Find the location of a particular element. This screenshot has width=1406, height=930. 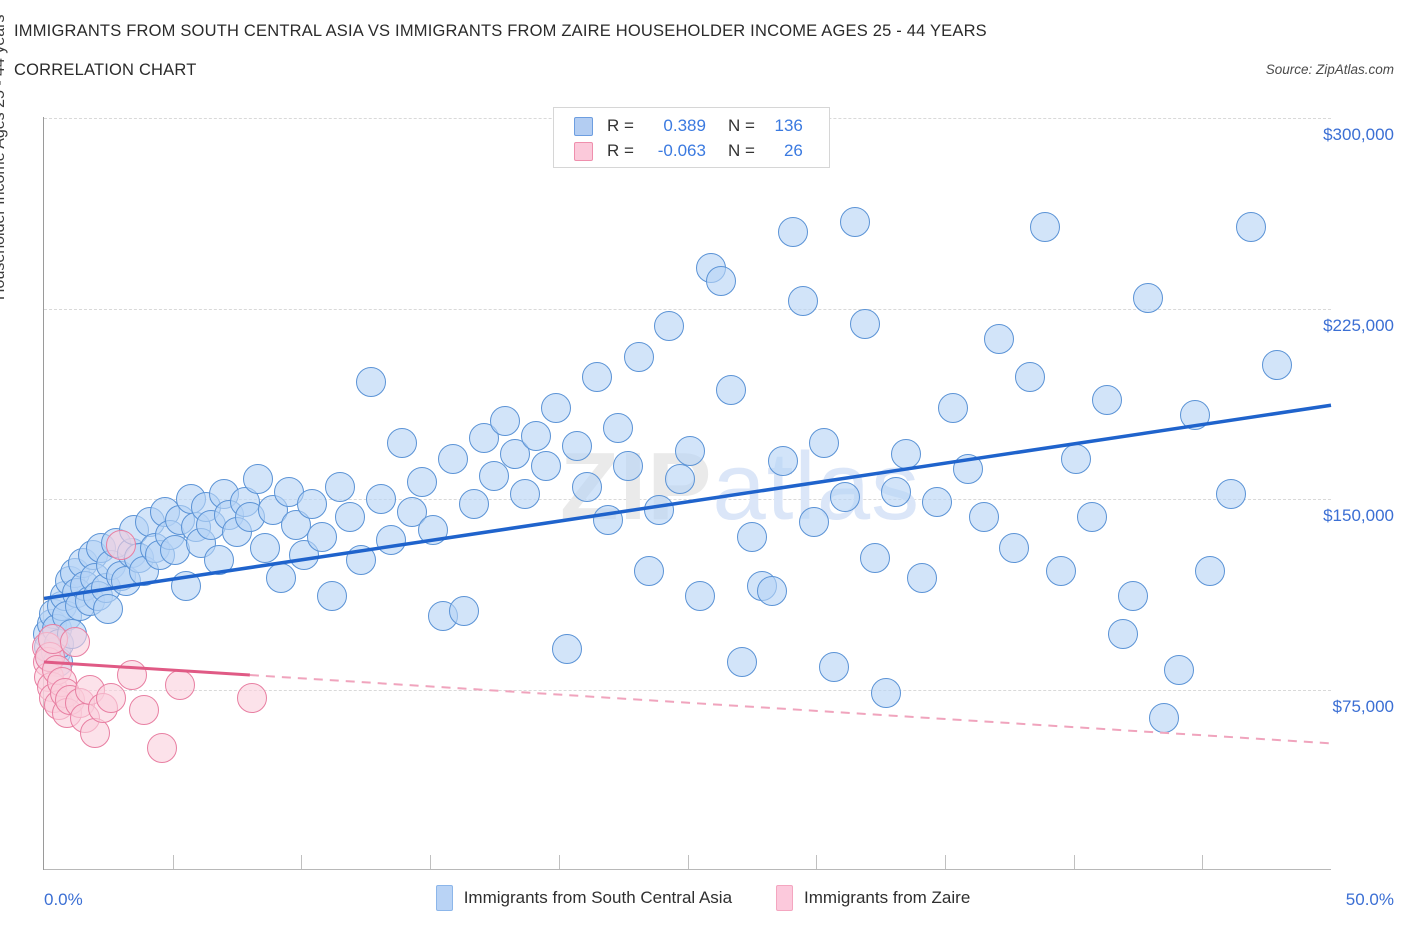

stats-r-label-blue: R = is located at coordinates (620, 125).